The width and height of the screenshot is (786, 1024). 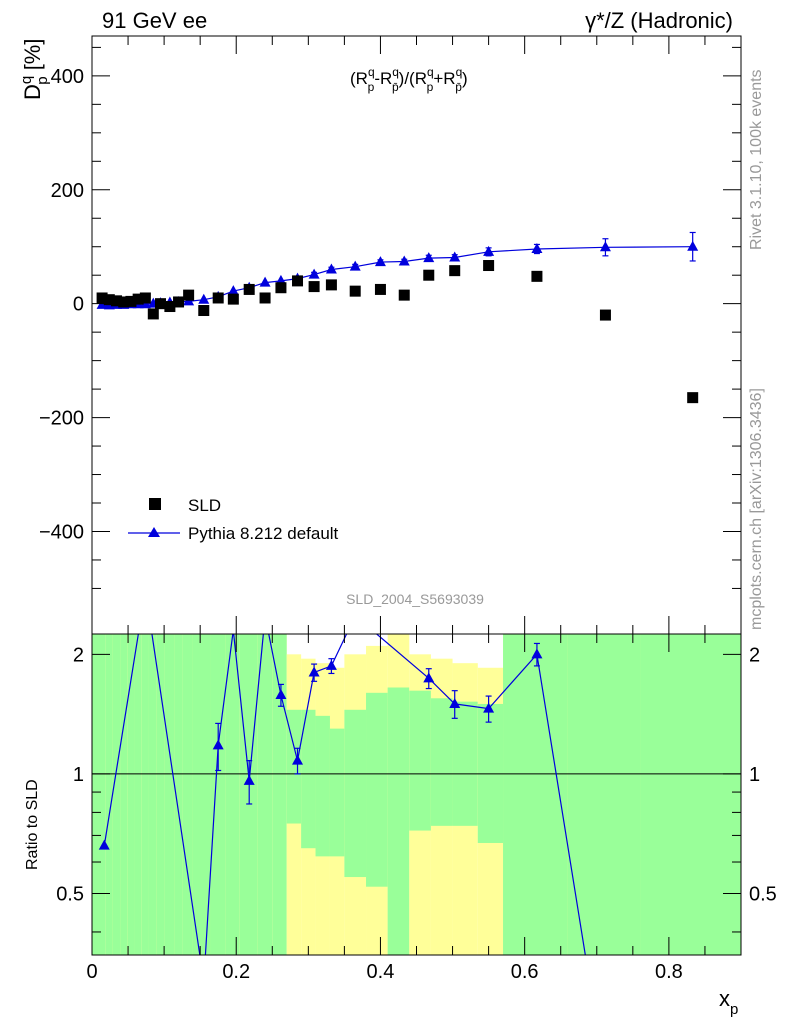 I want to click on main-ytick-label: 0, so click(x=78, y=305).